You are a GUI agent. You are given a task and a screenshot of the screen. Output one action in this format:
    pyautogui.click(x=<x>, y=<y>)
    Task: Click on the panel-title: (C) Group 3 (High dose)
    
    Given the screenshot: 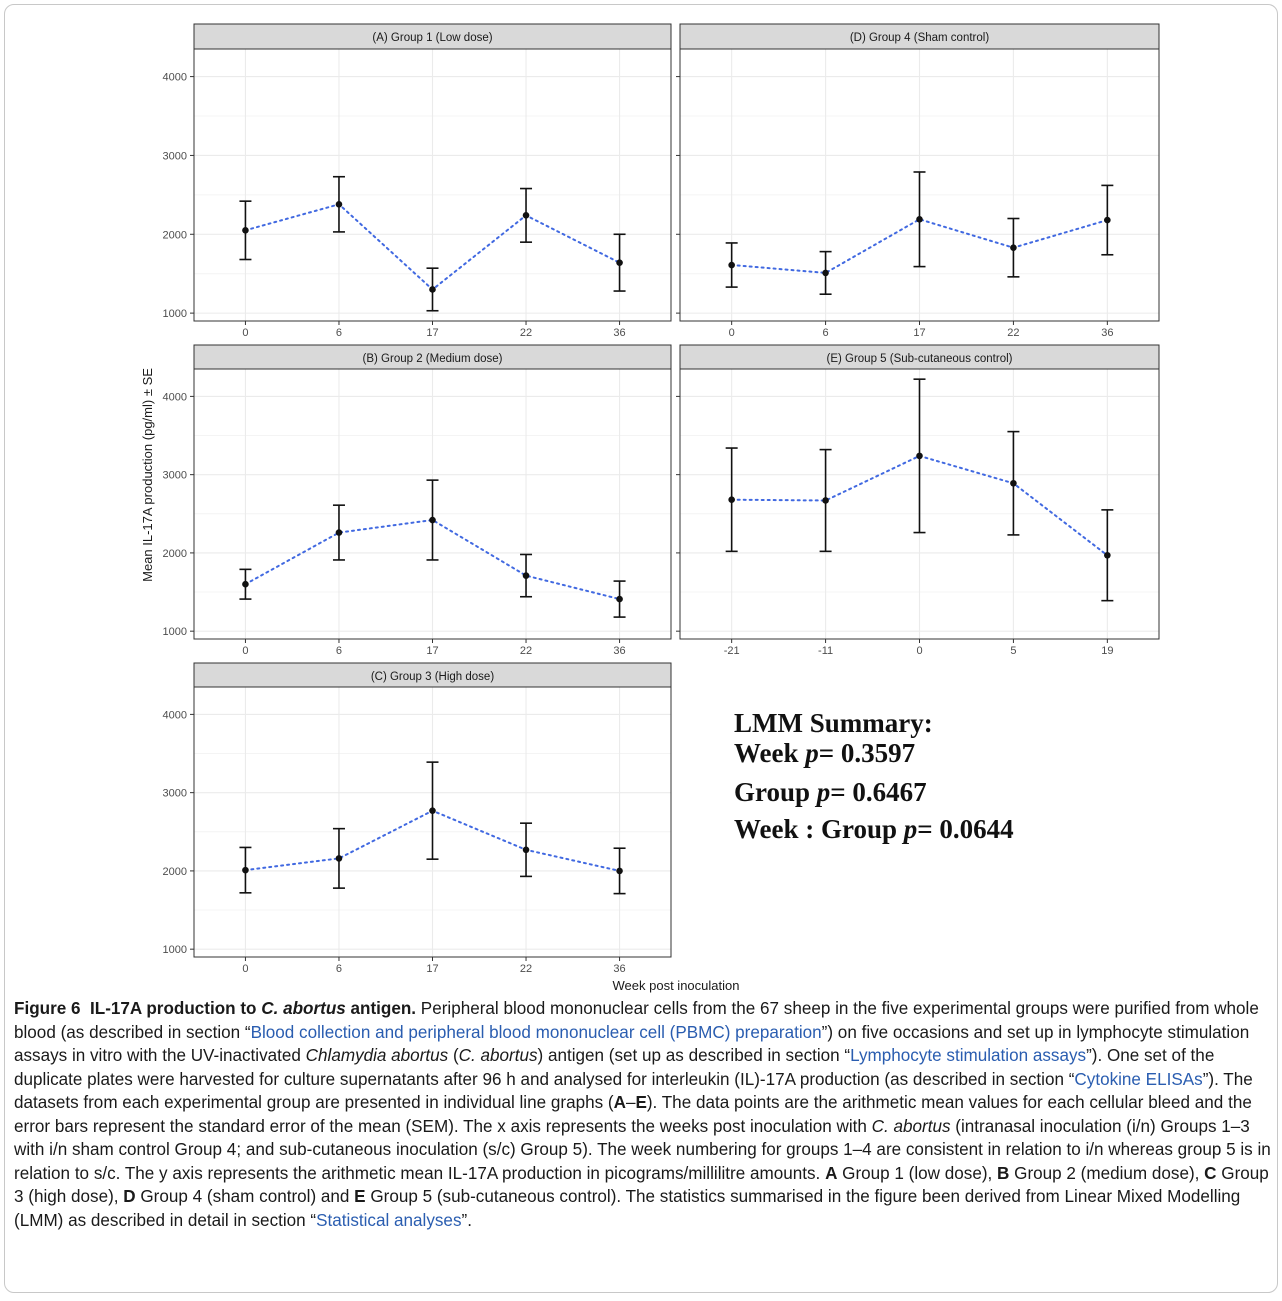 What is the action you would take?
    pyautogui.click(x=433, y=677)
    